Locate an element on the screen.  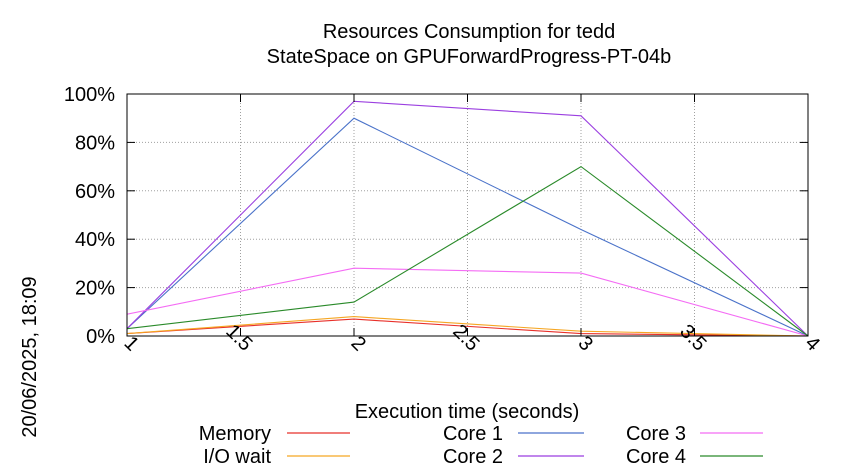
y-tick-label: 20% is located at coordinates (95, 289).